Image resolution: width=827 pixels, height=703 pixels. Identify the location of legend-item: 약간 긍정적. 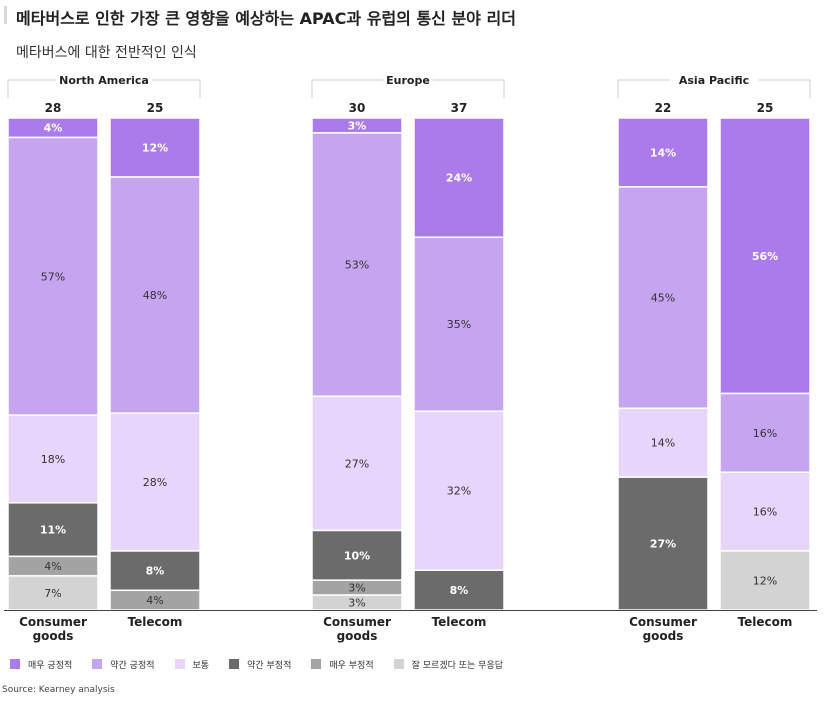
(123, 664).